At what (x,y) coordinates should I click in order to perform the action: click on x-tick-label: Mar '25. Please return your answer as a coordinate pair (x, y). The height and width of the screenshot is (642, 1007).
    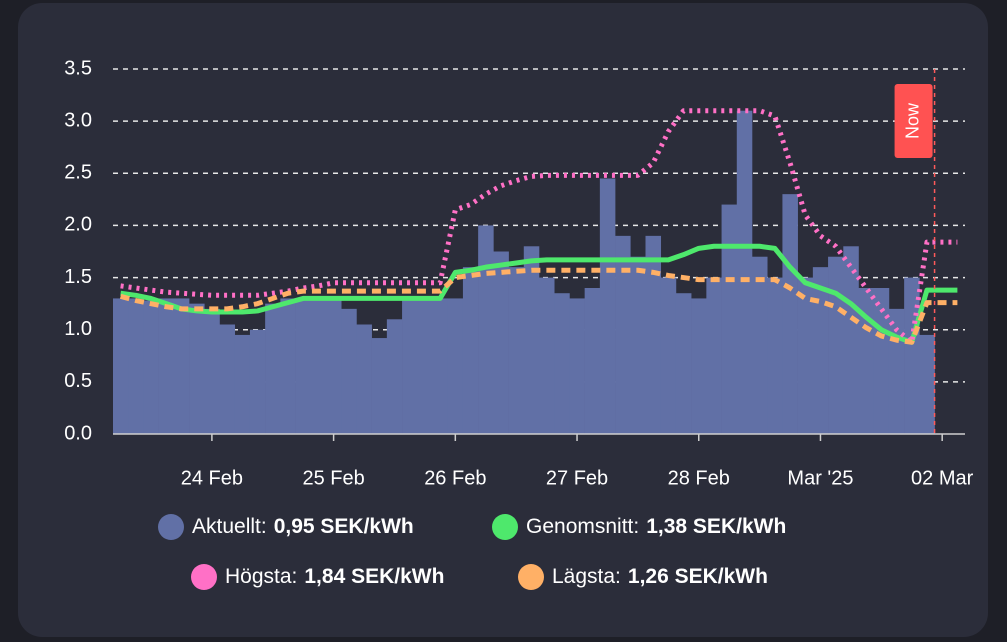
    Looking at the image, I should click on (820, 478).